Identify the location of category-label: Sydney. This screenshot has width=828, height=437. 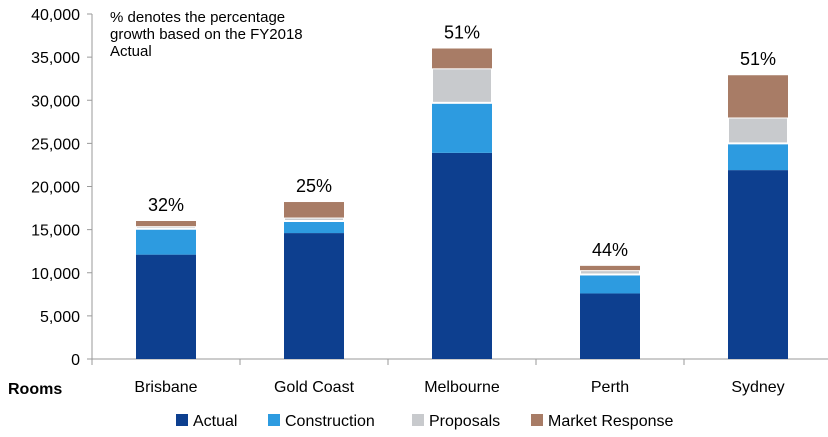
(757, 387).